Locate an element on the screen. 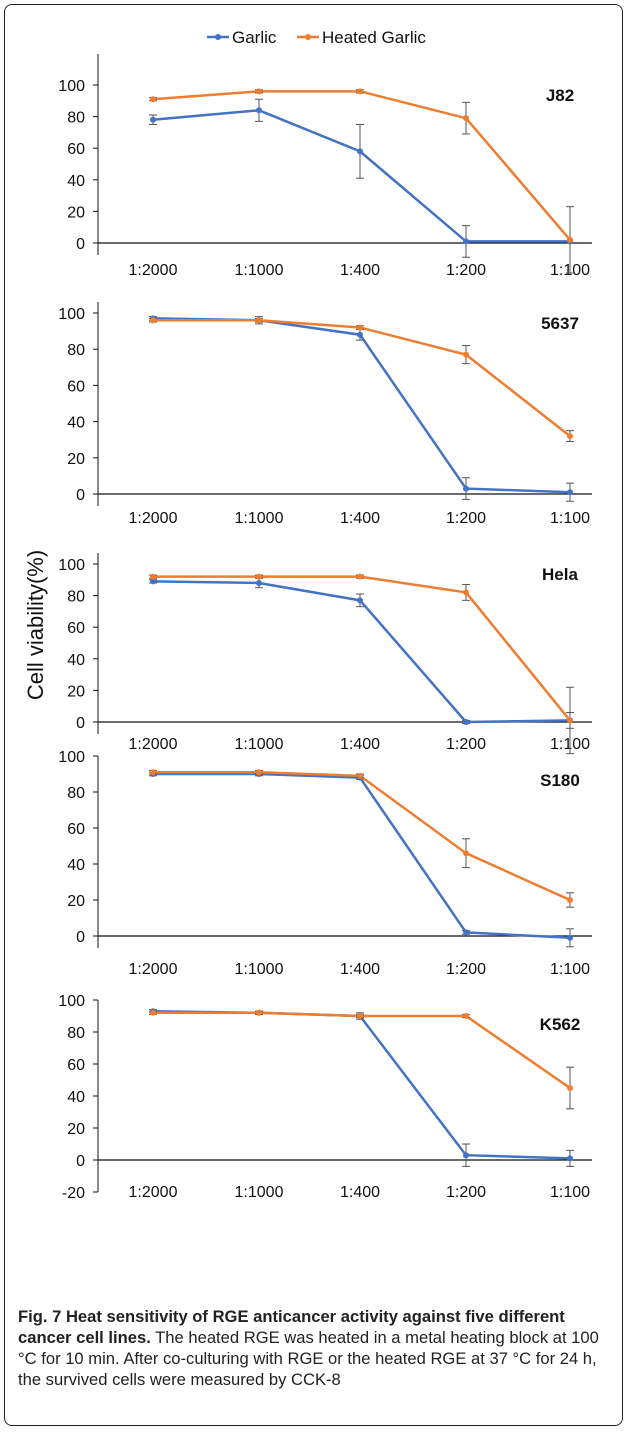  panel-title: 5637 is located at coordinates (560, 323).